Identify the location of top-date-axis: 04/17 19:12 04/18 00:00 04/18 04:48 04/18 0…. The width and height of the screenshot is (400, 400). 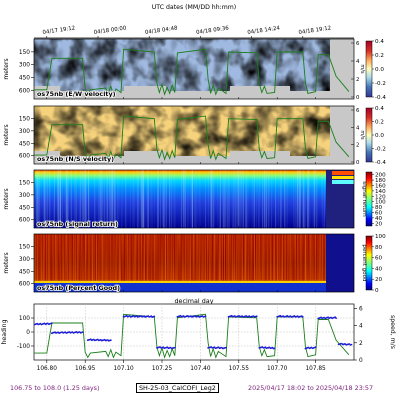
(194, 21).